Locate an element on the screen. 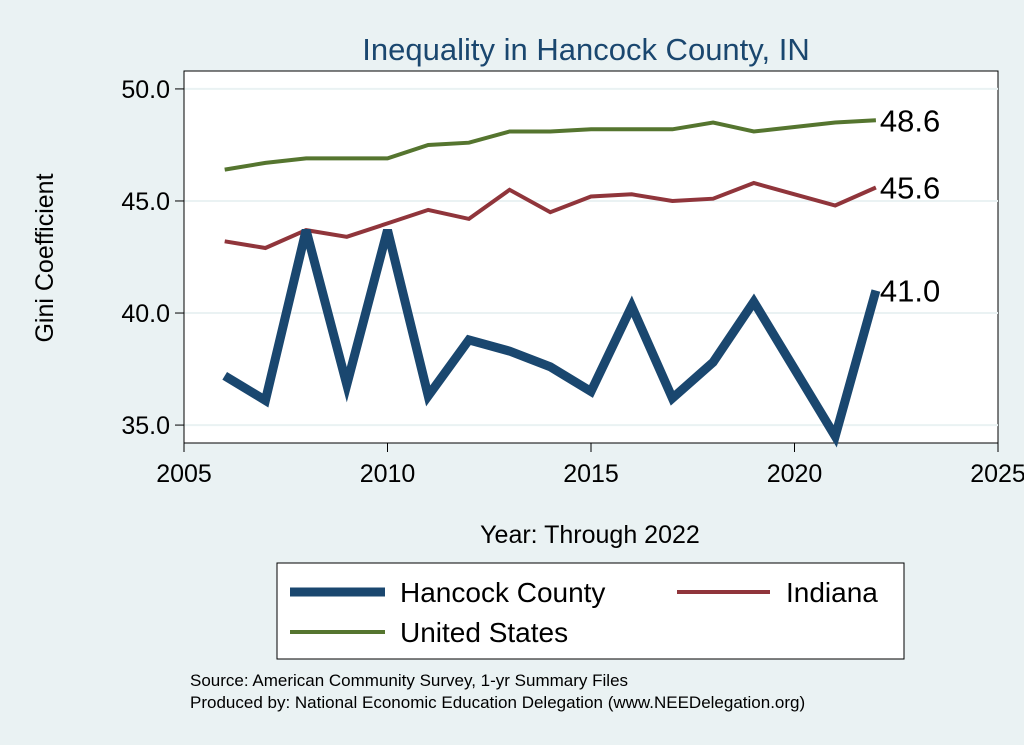  end-label-hancock-county: 41.0 is located at coordinates (910, 291).